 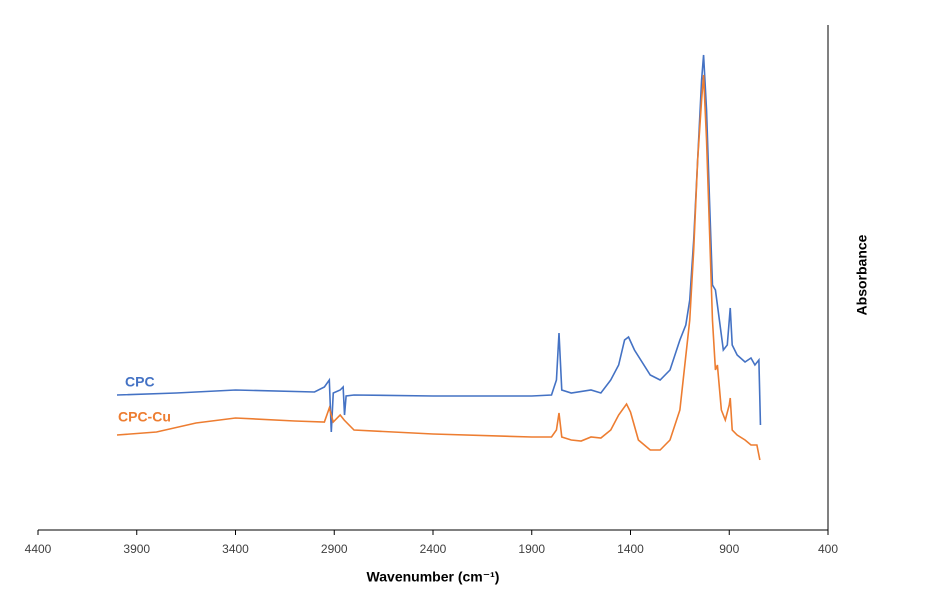 What do you see at coordinates (862, 274) in the screenshot?
I see `y-axis-label: Absorbance` at bounding box center [862, 274].